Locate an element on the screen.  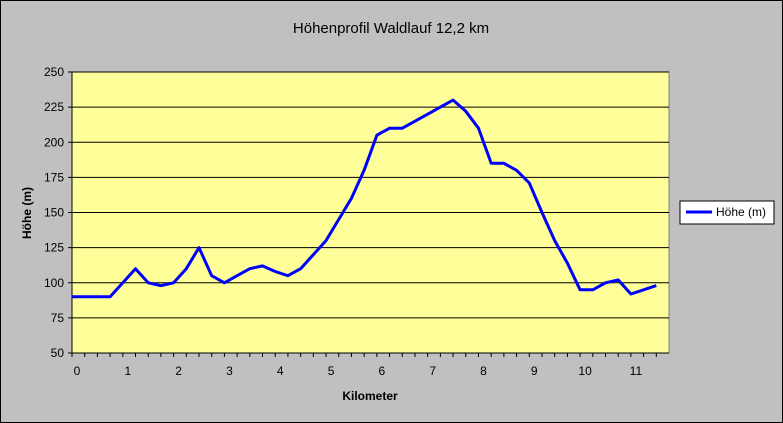
legend-box is located at coordinates (727, 212).